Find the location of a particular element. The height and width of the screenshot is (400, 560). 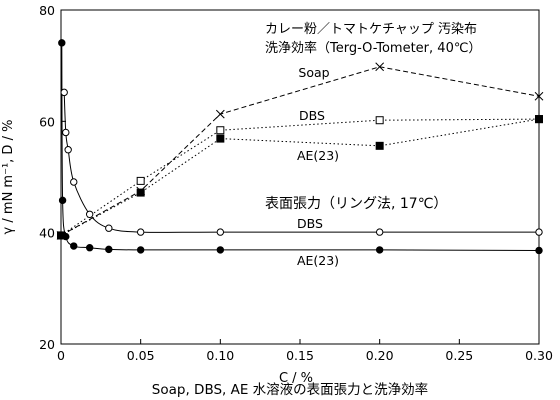

x-tick-label: 0.05 is located at coordinates (141, 355).